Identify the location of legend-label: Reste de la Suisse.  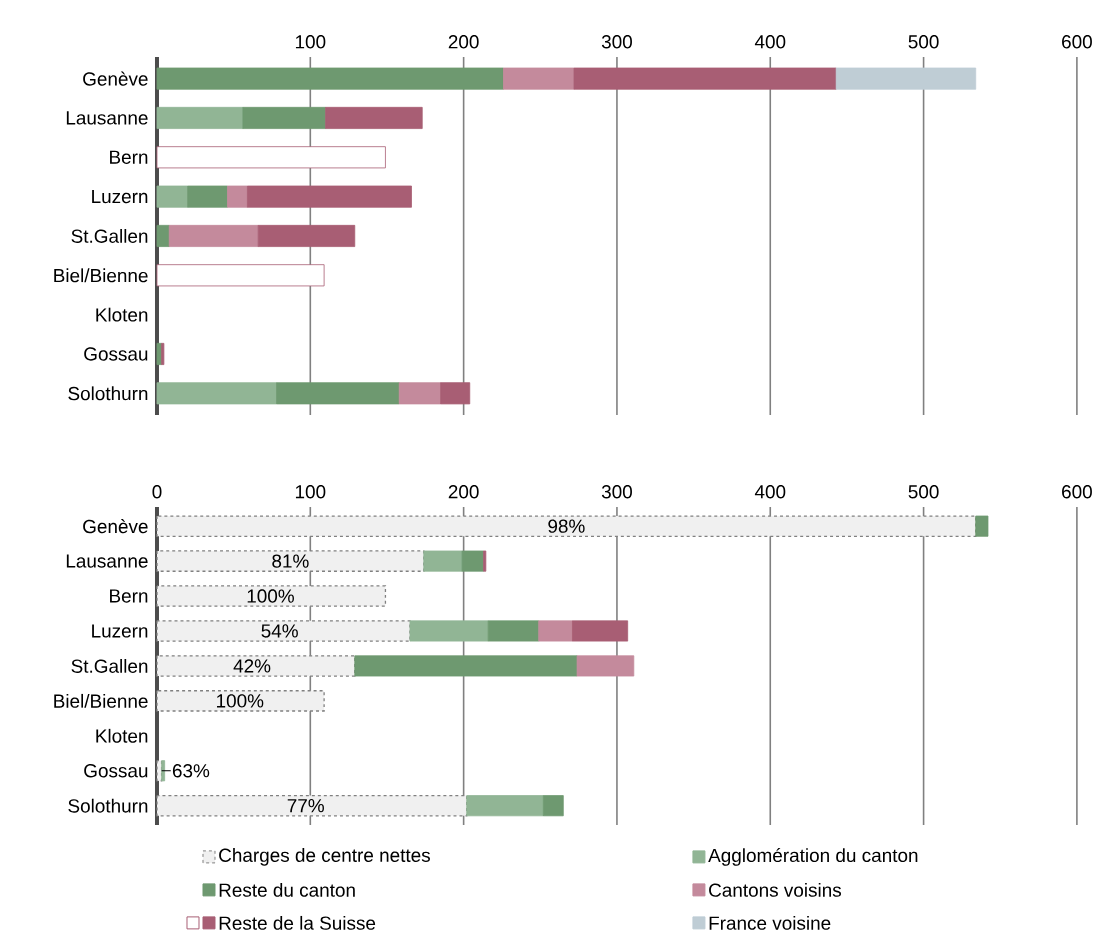
(297, 922).